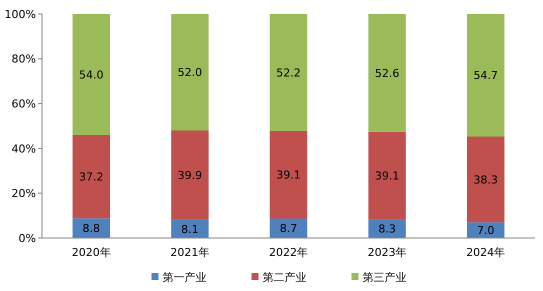  I want to click on data-label: 8.3, so click(387, 229).